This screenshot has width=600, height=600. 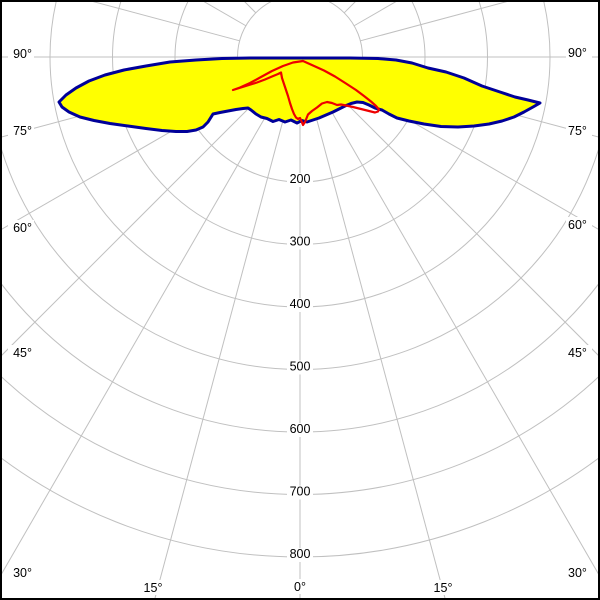 I want to click on main-distribution-curve, so click(x=299, y=94).